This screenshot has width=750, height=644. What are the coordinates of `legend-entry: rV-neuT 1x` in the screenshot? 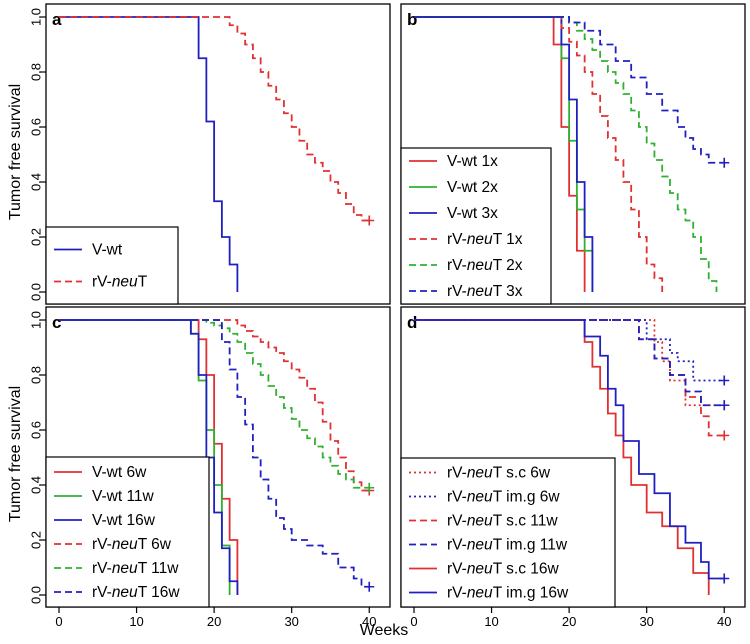 It's located at (485, 239).